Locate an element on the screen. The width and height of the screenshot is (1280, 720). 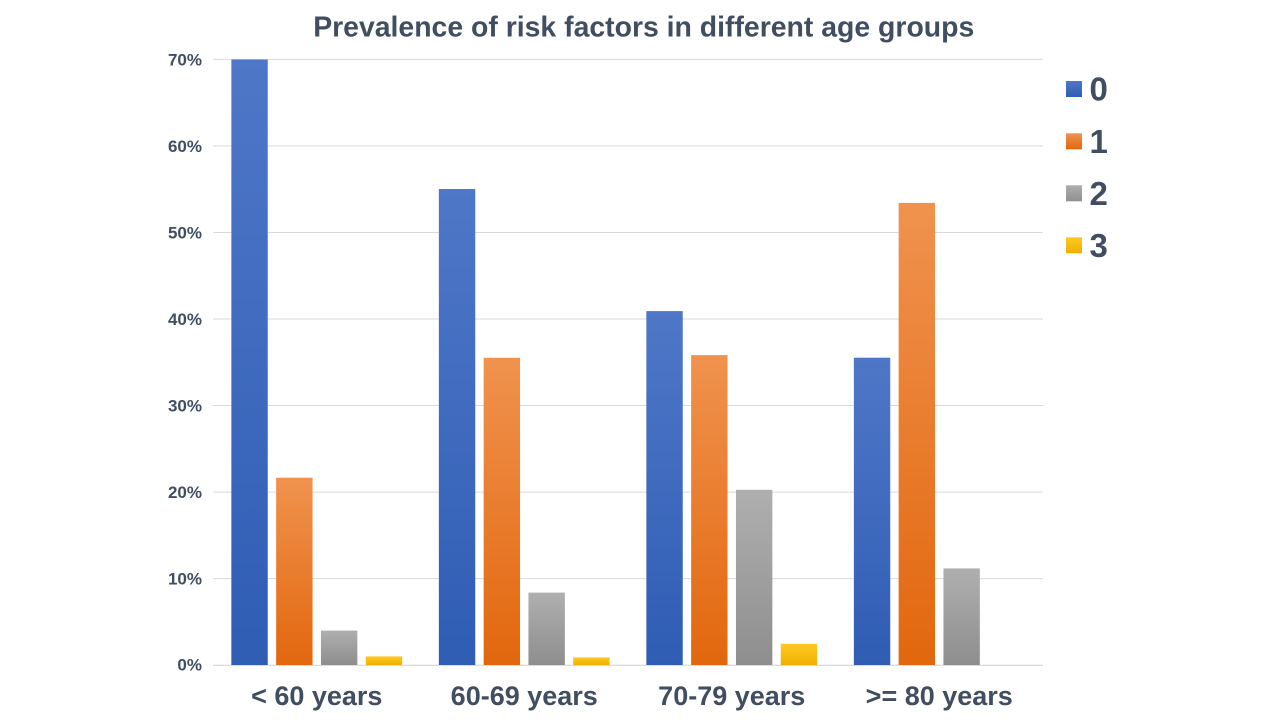
svg-text: 20% is located at coordinates (185, 492).